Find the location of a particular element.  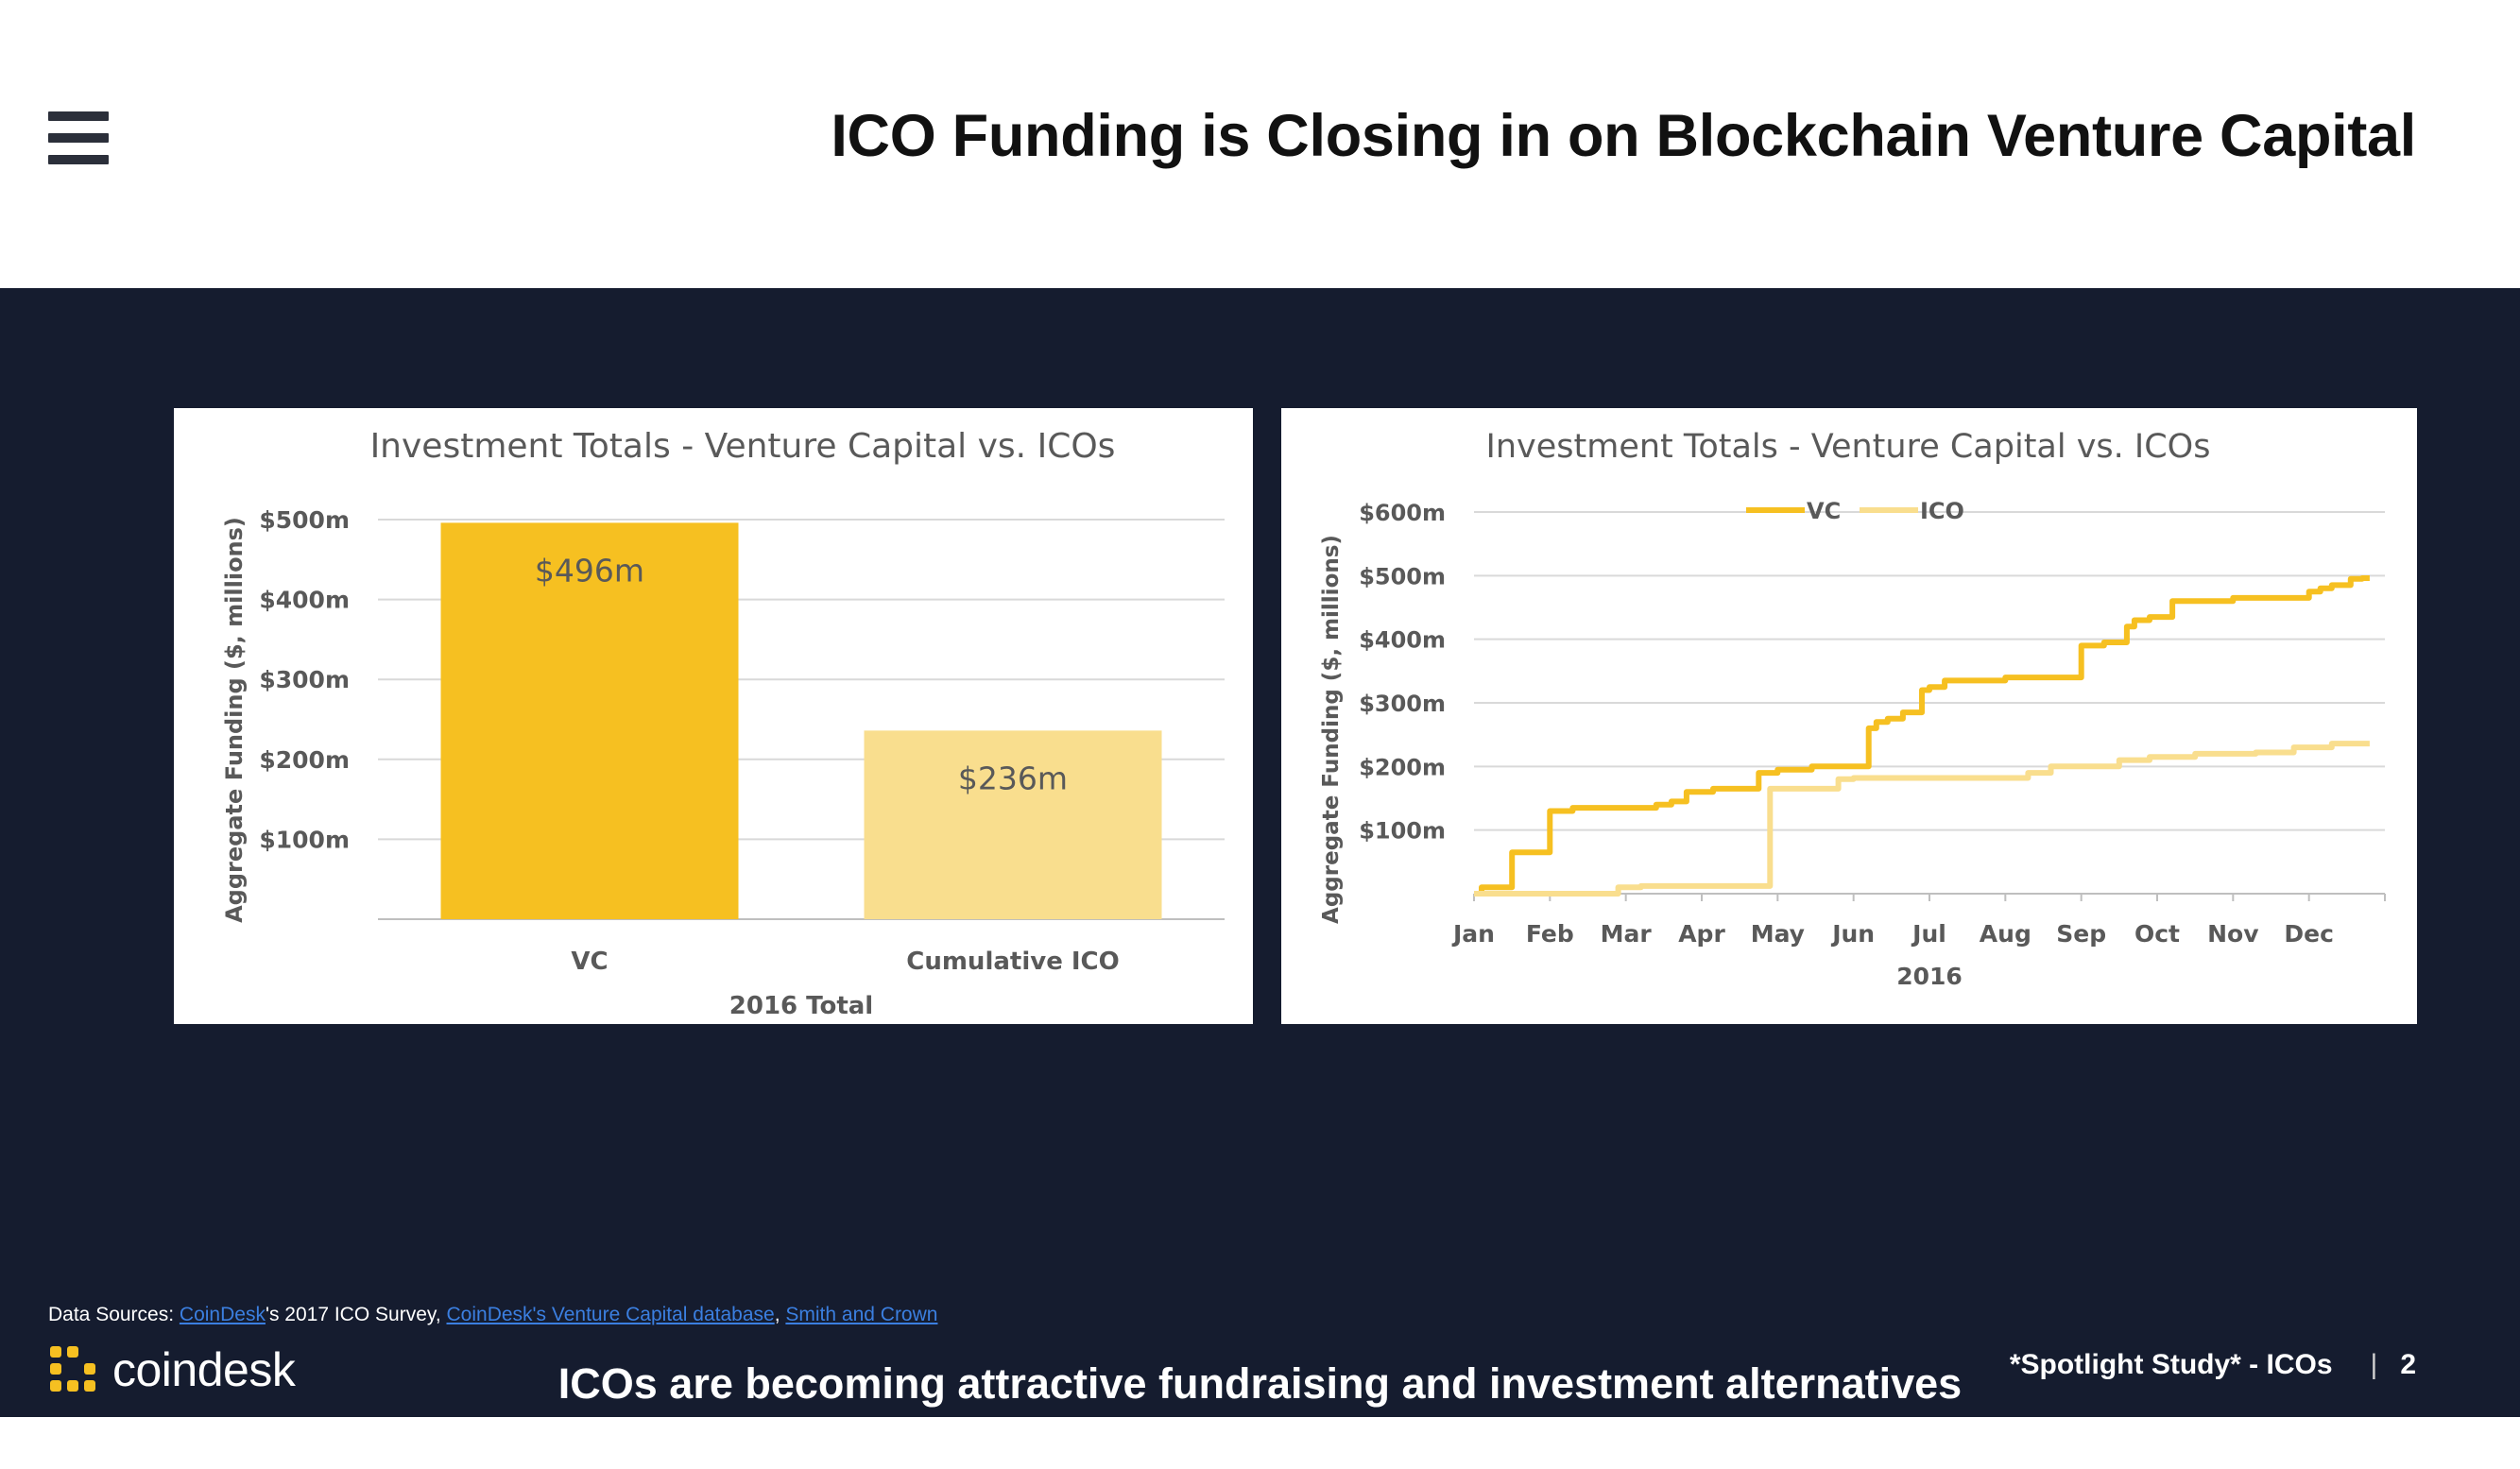

x-tick-label: Feb is located at coordinates (1550, 934).